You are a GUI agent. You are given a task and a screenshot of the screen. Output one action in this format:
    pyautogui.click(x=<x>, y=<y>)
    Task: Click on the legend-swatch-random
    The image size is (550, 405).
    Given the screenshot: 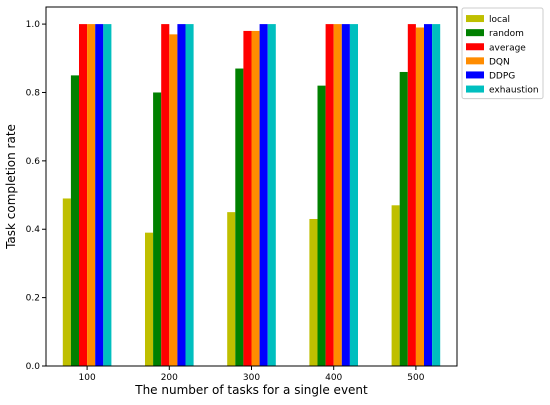 What is the action you would take?
    pyautogui.click(x=475, y=33)
    